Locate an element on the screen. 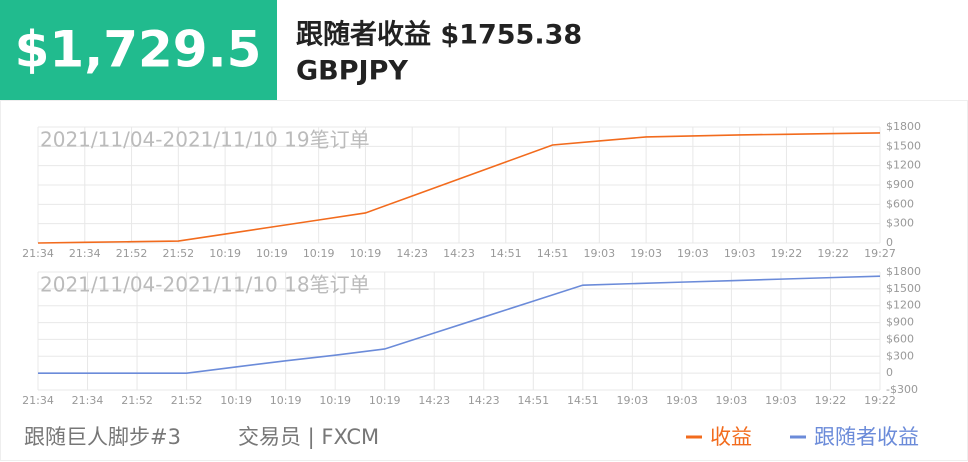 This screenshot has width=968, height=462. symbol: GBPJPY is located at coordinates (352, 71).